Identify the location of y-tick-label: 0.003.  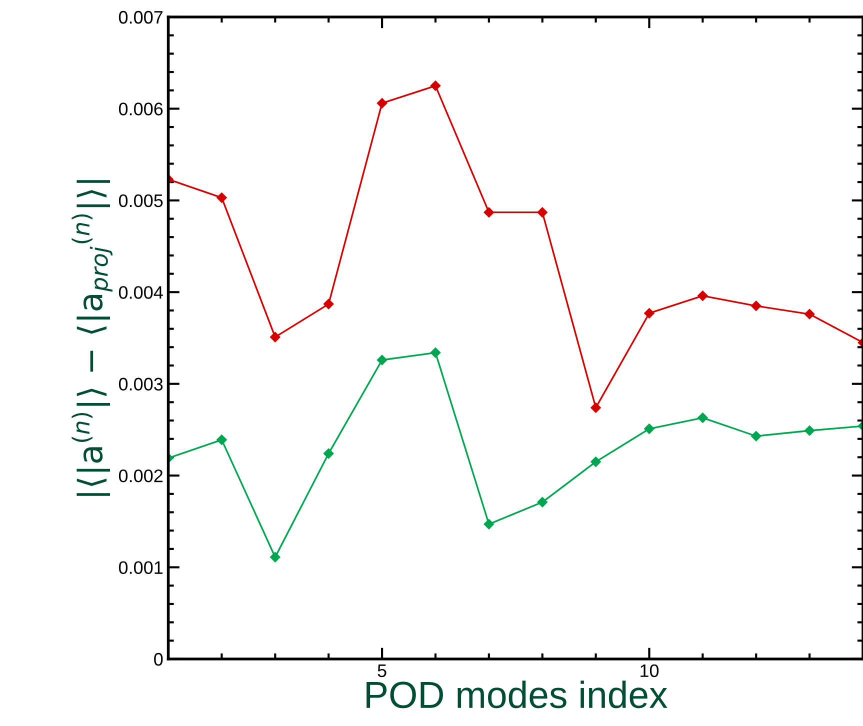
(140, 384).